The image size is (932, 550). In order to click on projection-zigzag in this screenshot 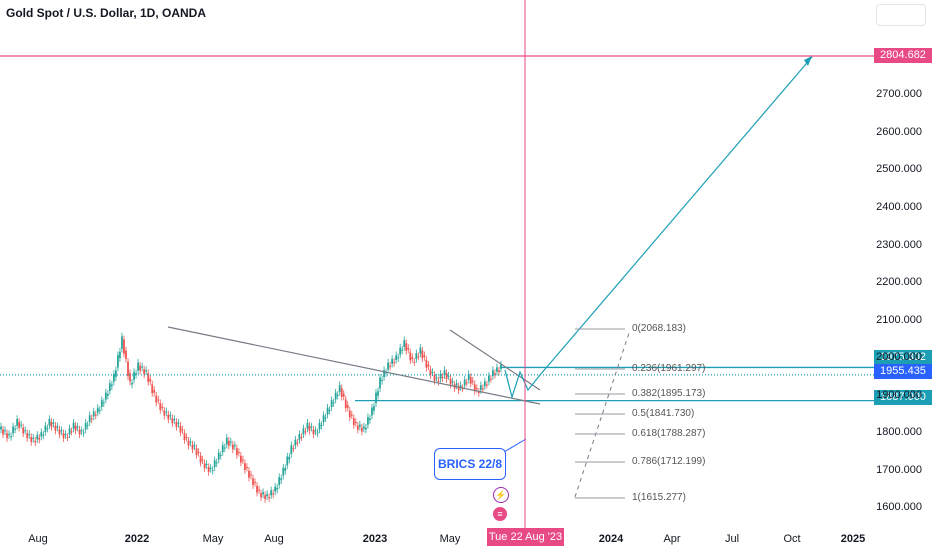, I will do `click(522, 384)`.